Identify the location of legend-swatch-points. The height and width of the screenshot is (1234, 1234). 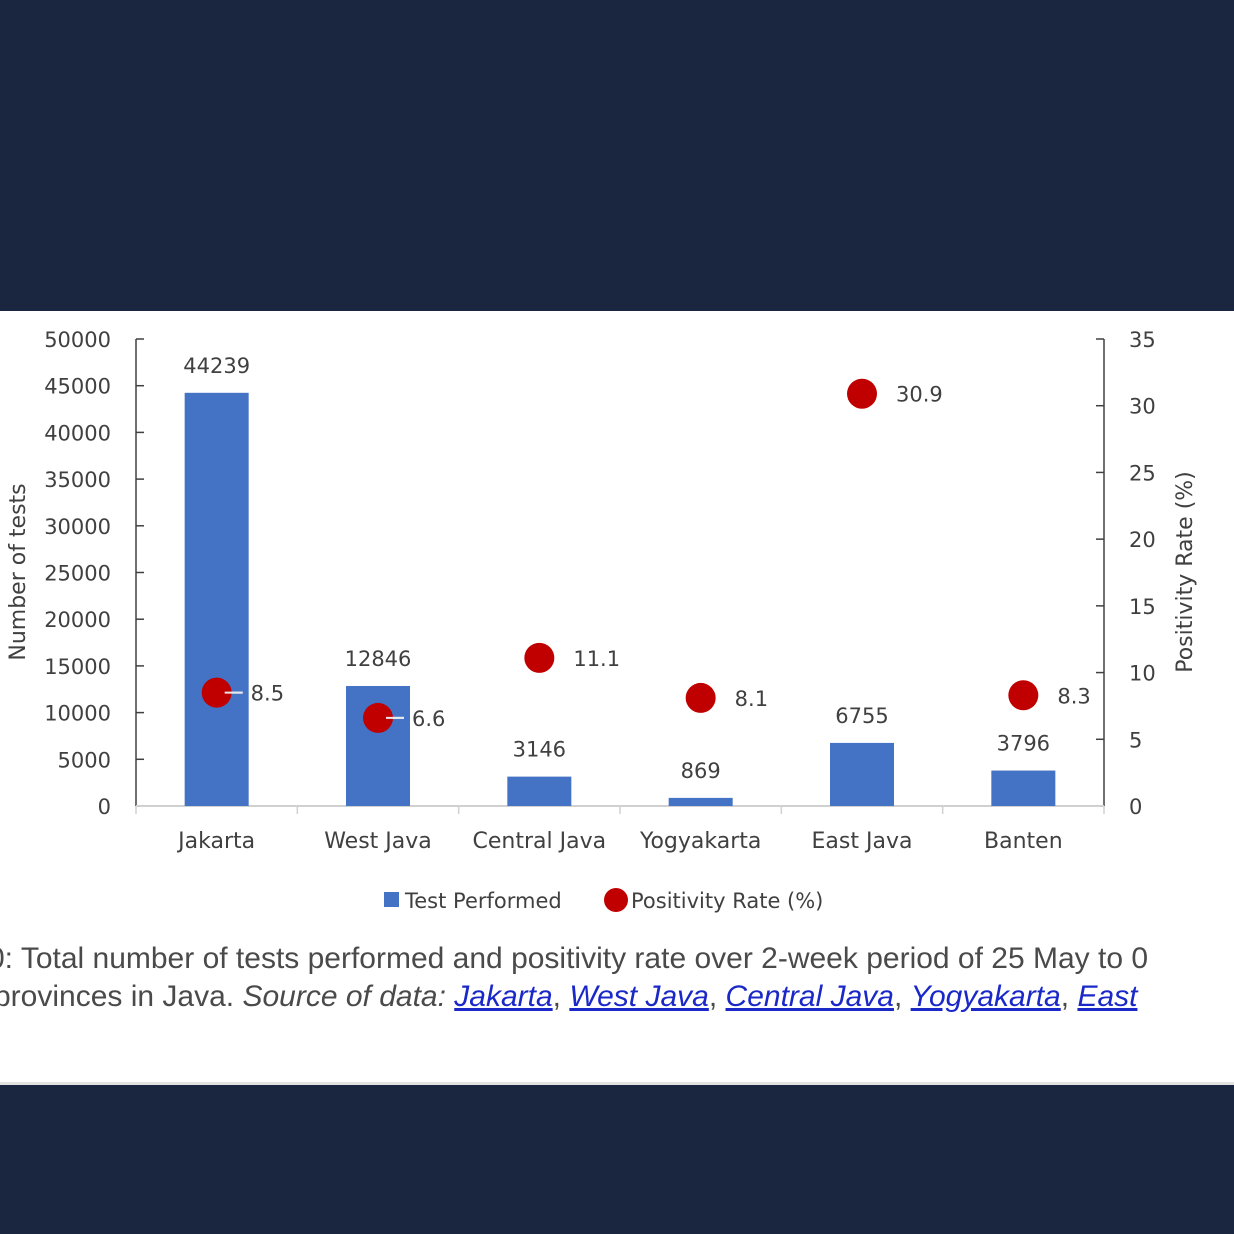
(616, 900).